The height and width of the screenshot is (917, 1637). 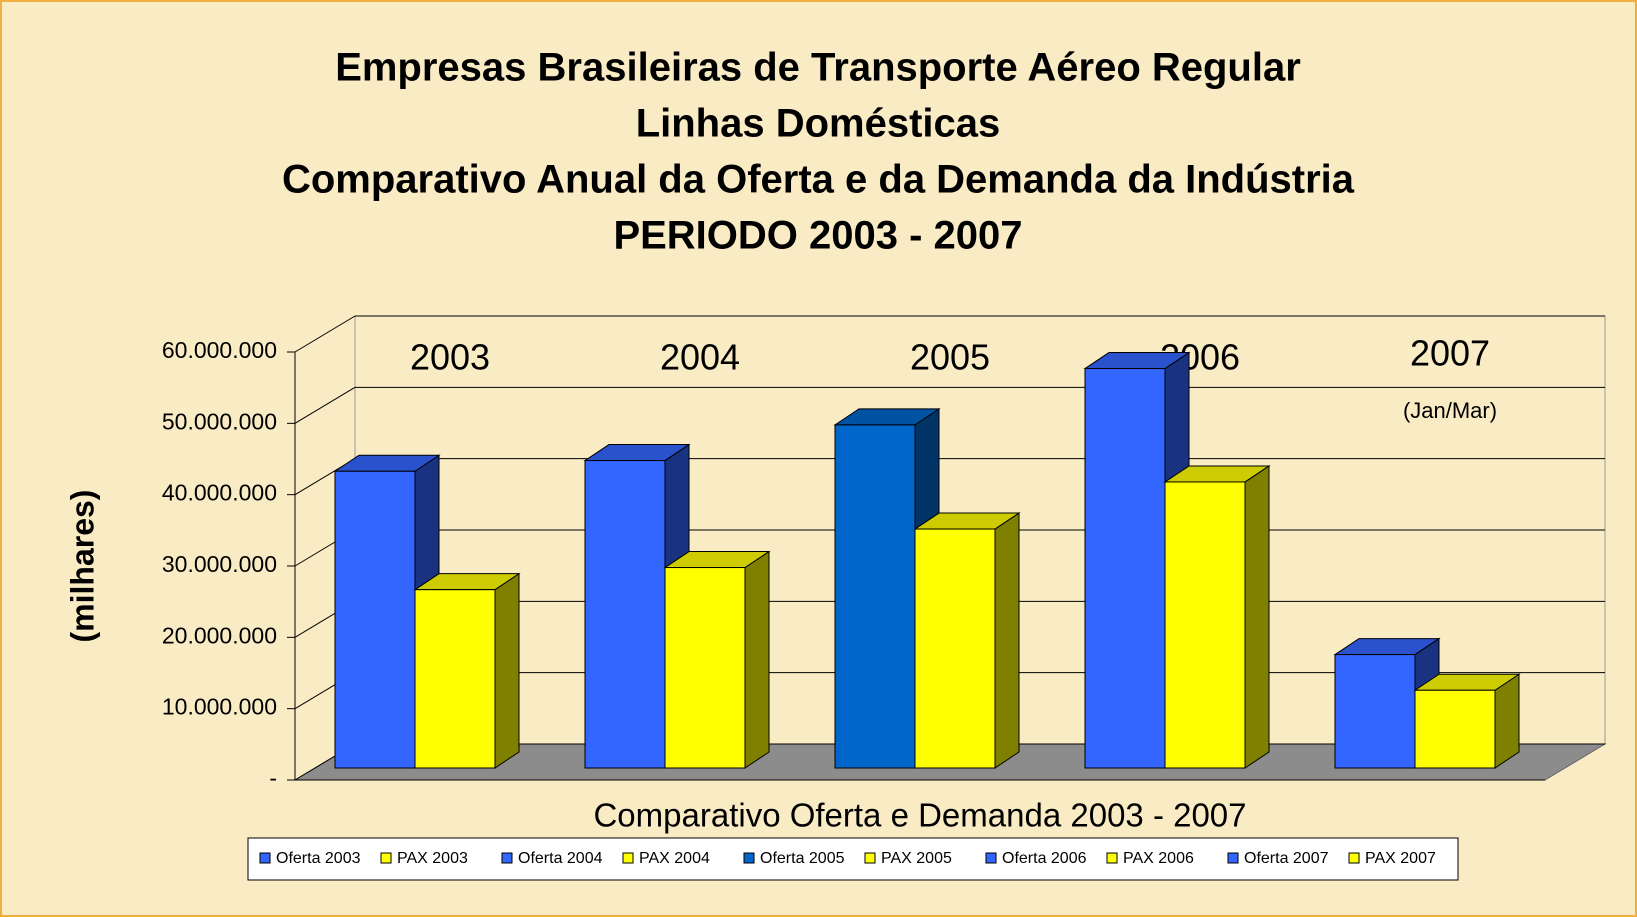 What do you see at coordinates (916, 858) in the screenshot?
I see `legend-label: PAX 2005` at bounding box center [916, 858].